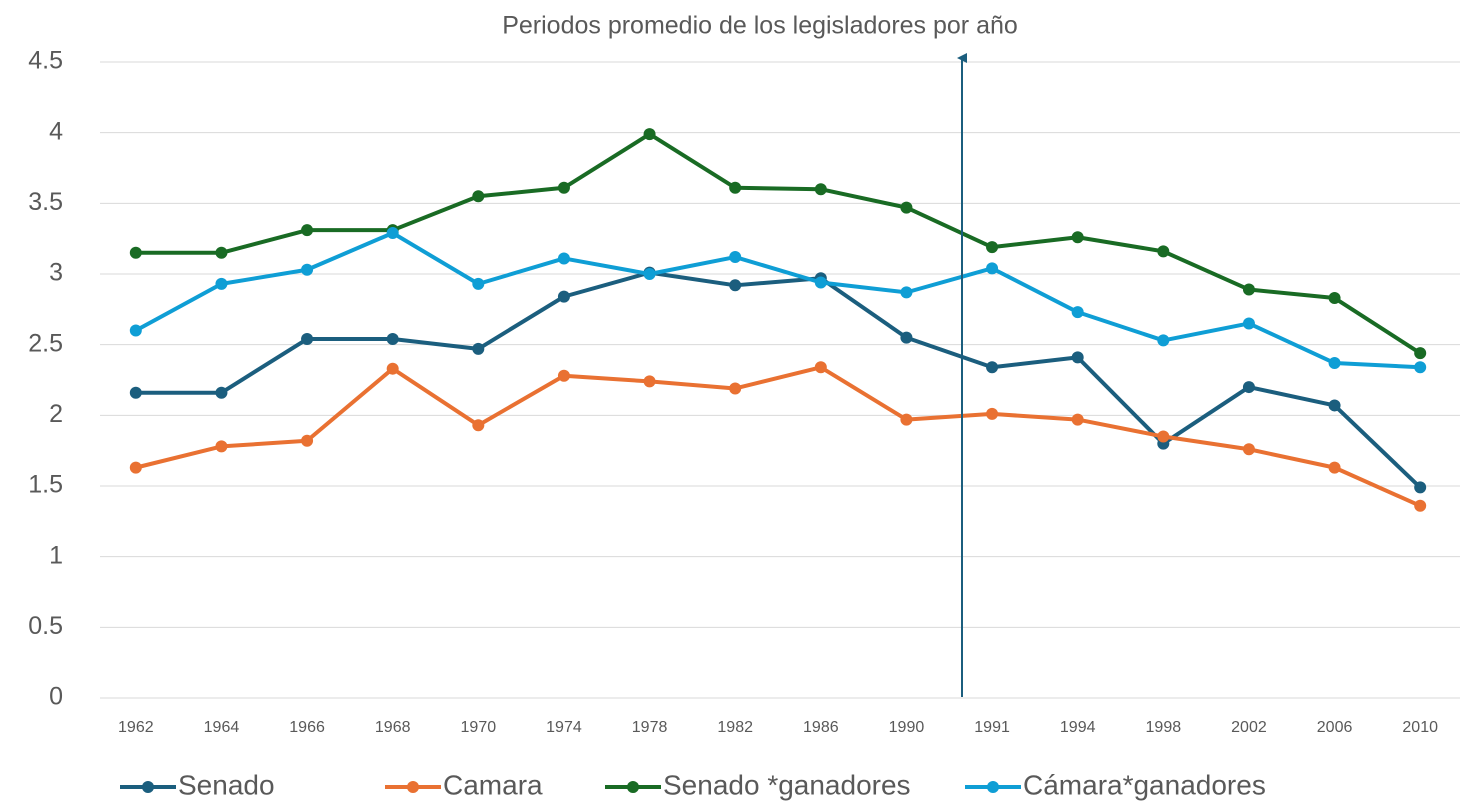 This screenshot has height=807, width=1460. What do you see at coordinates (1335, 727) in the screenshot?
I see `x-tick-label: 2006` at bounding box center [1335, 727].